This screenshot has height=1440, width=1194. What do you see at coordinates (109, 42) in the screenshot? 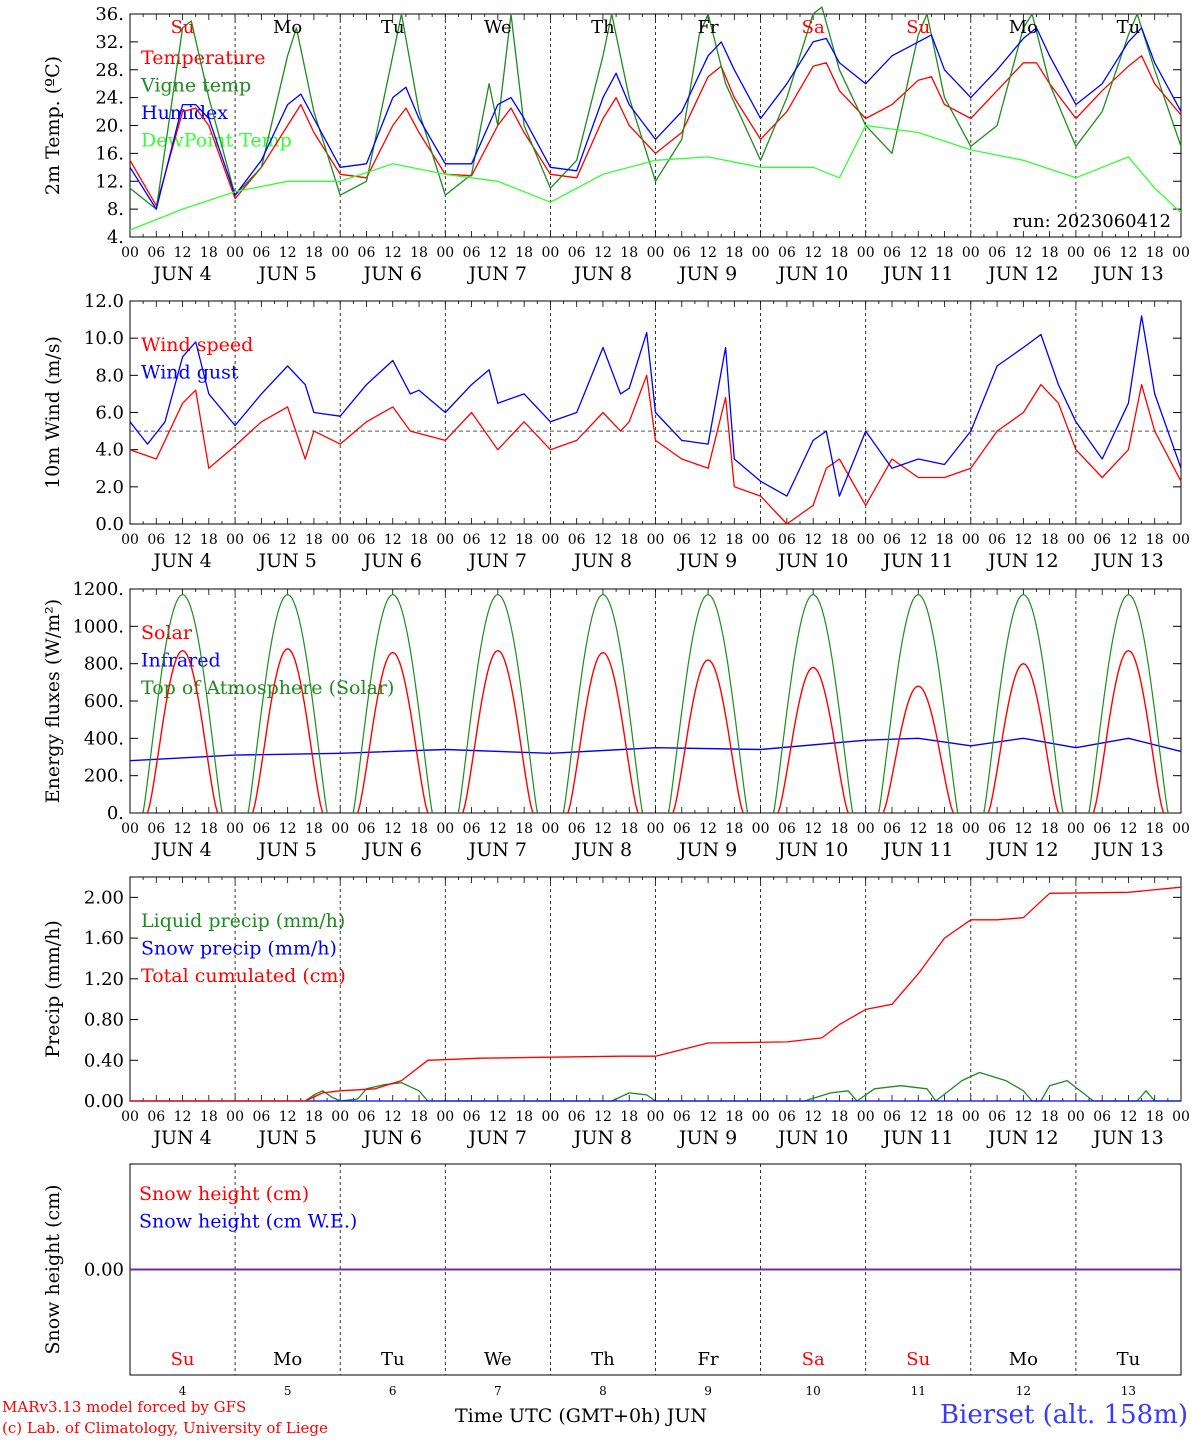
I see `y-tick-label: 32.` at bounding box center [109, 42].